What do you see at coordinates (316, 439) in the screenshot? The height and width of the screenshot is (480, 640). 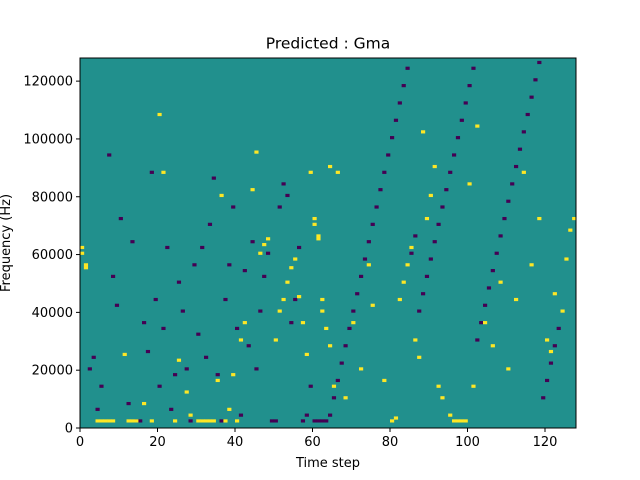 I see `x-axis: 0 20 40 60 80 100 120` at bounding box center [316, 439].